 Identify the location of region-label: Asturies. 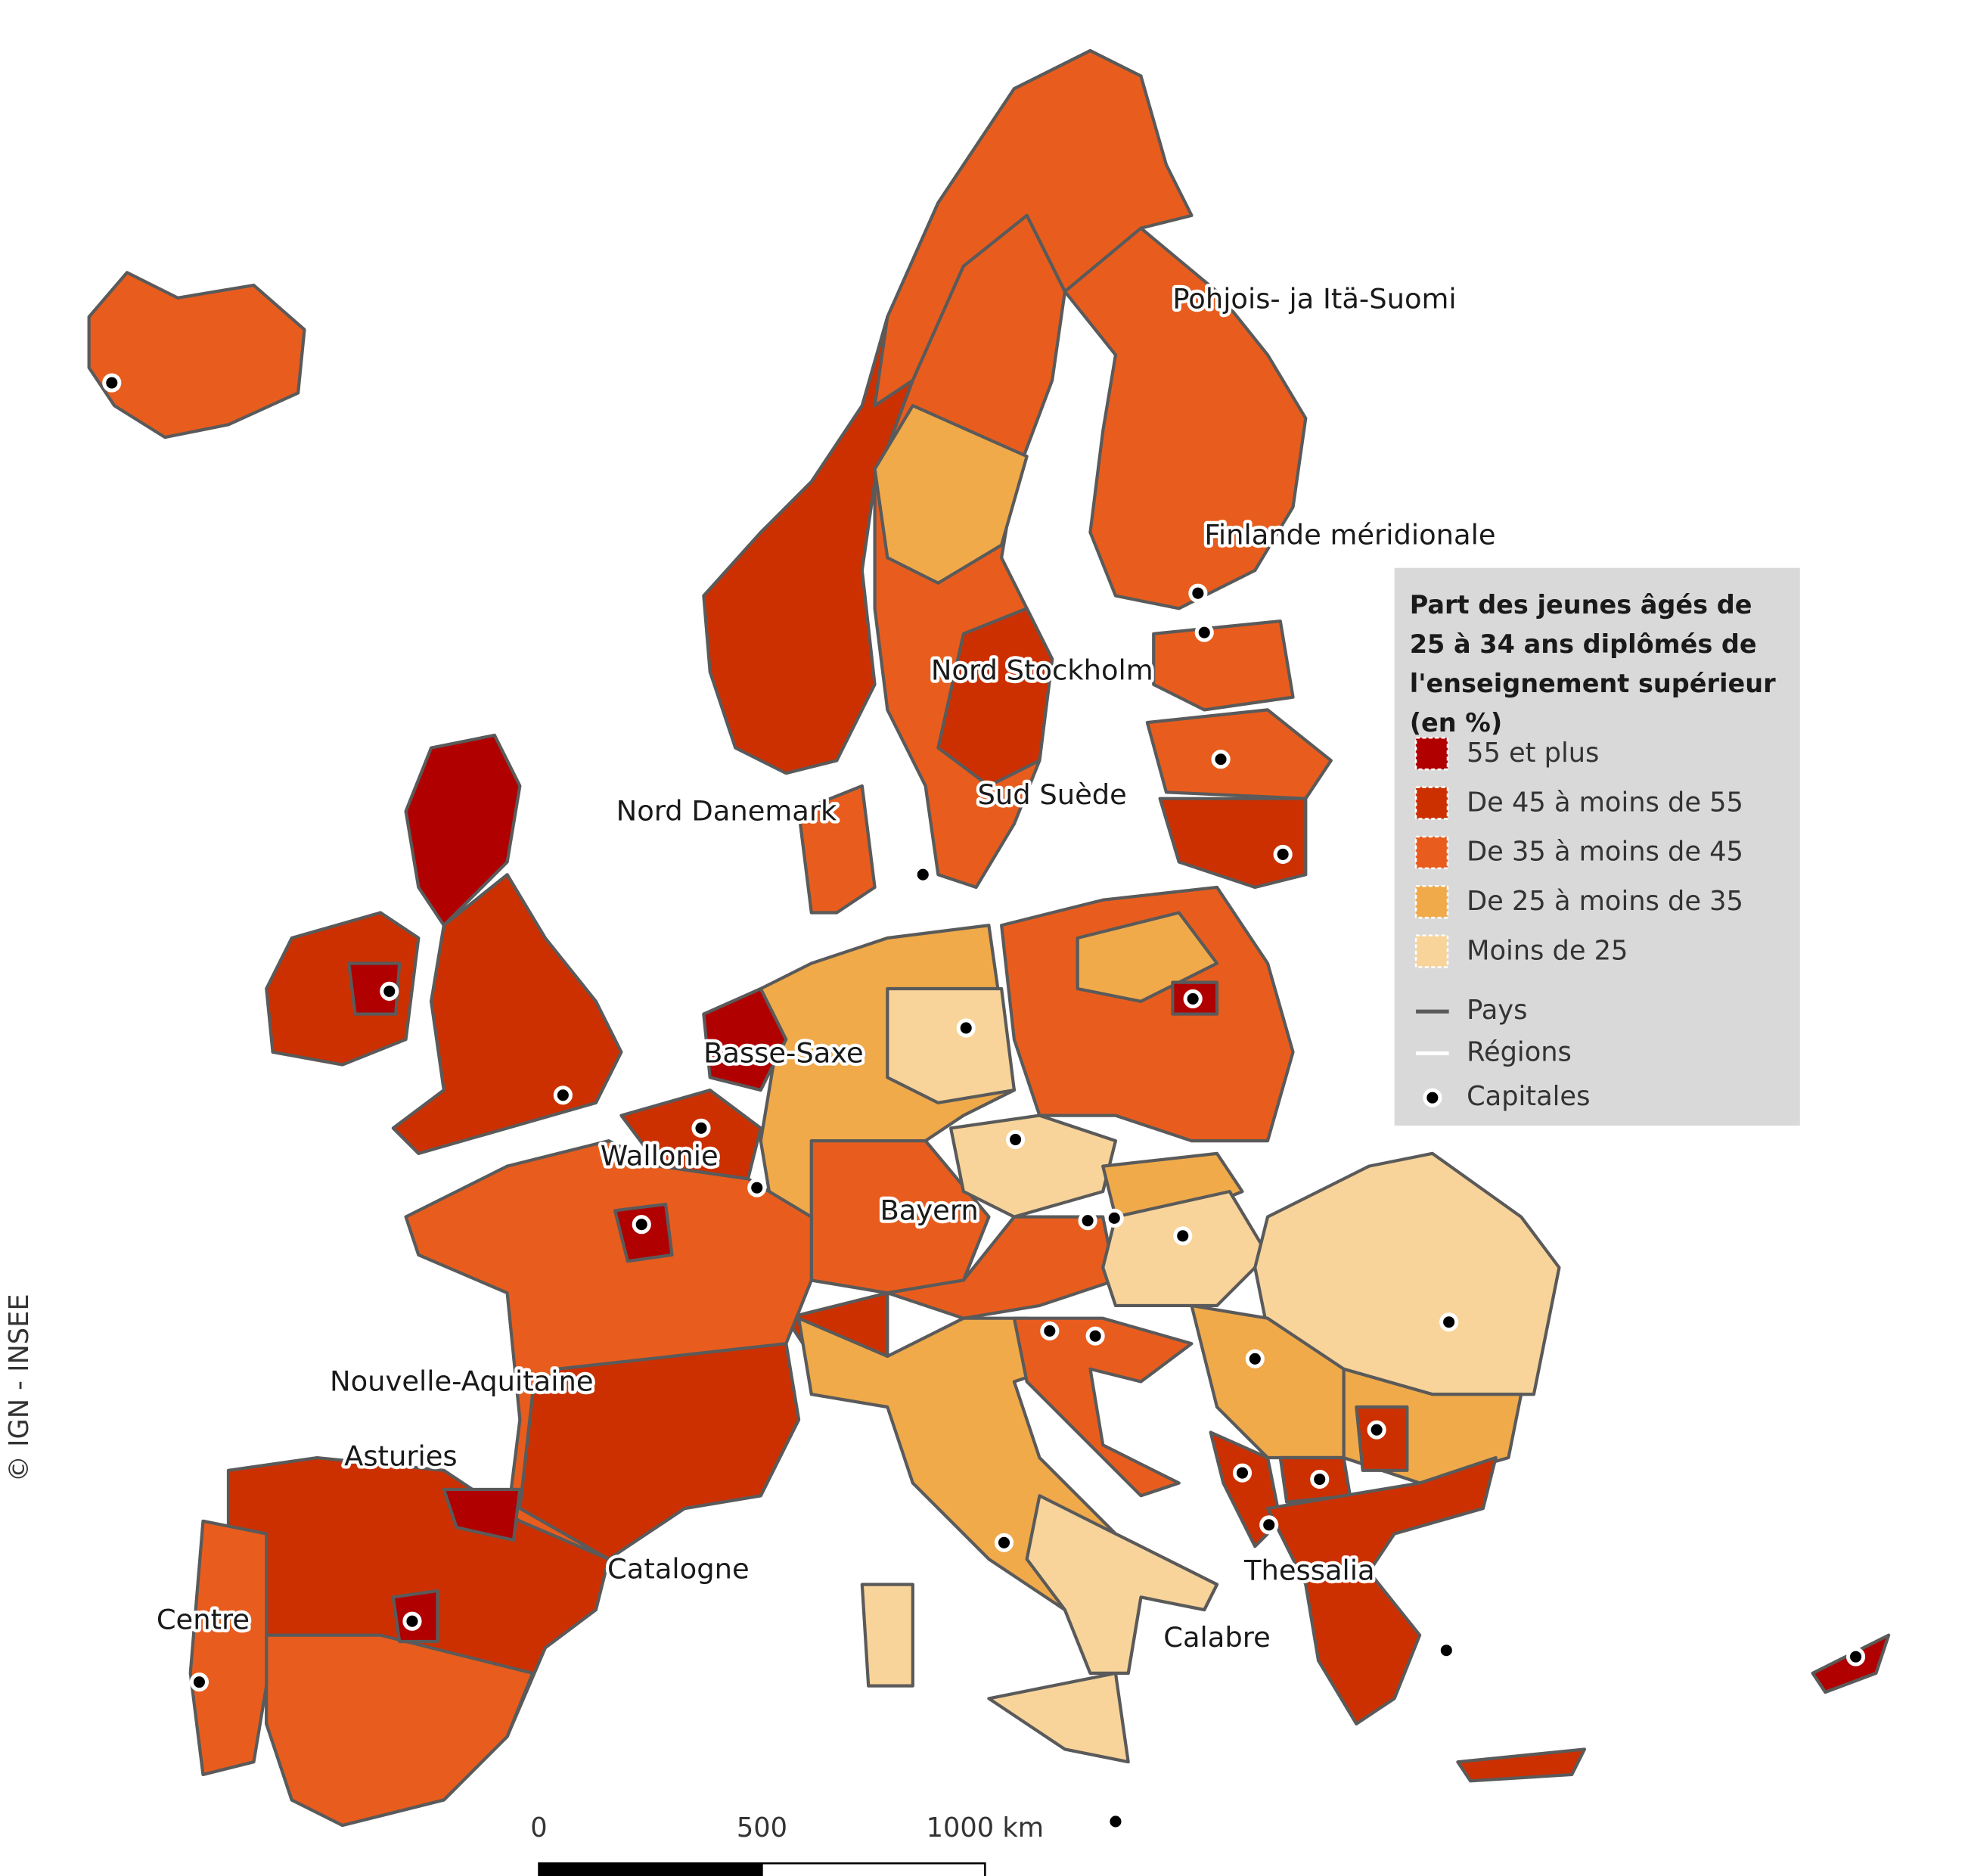
(401, 1456).